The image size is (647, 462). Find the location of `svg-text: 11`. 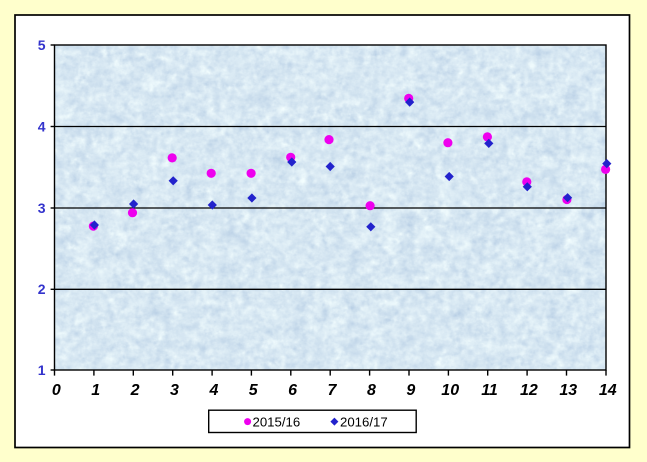

svg-text: 11 is located at coordinates (489, 390).